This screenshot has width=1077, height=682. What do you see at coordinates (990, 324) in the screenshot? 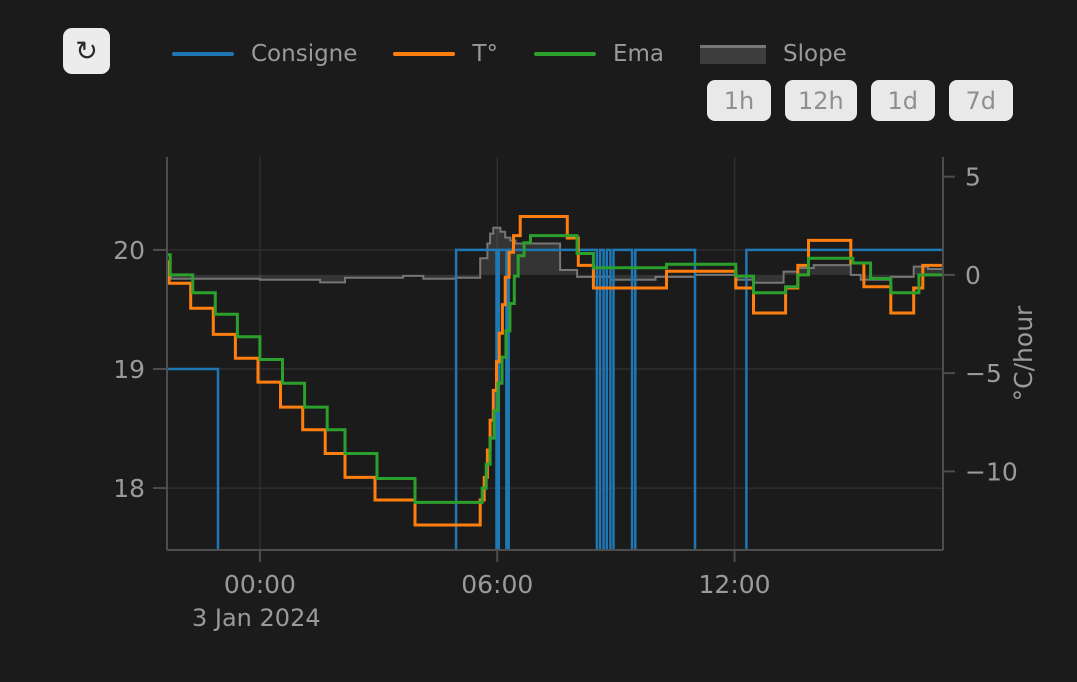
I see `y-axis-right: 5 0 −5 −10 °C/hour` at bounding box center [990, 324].